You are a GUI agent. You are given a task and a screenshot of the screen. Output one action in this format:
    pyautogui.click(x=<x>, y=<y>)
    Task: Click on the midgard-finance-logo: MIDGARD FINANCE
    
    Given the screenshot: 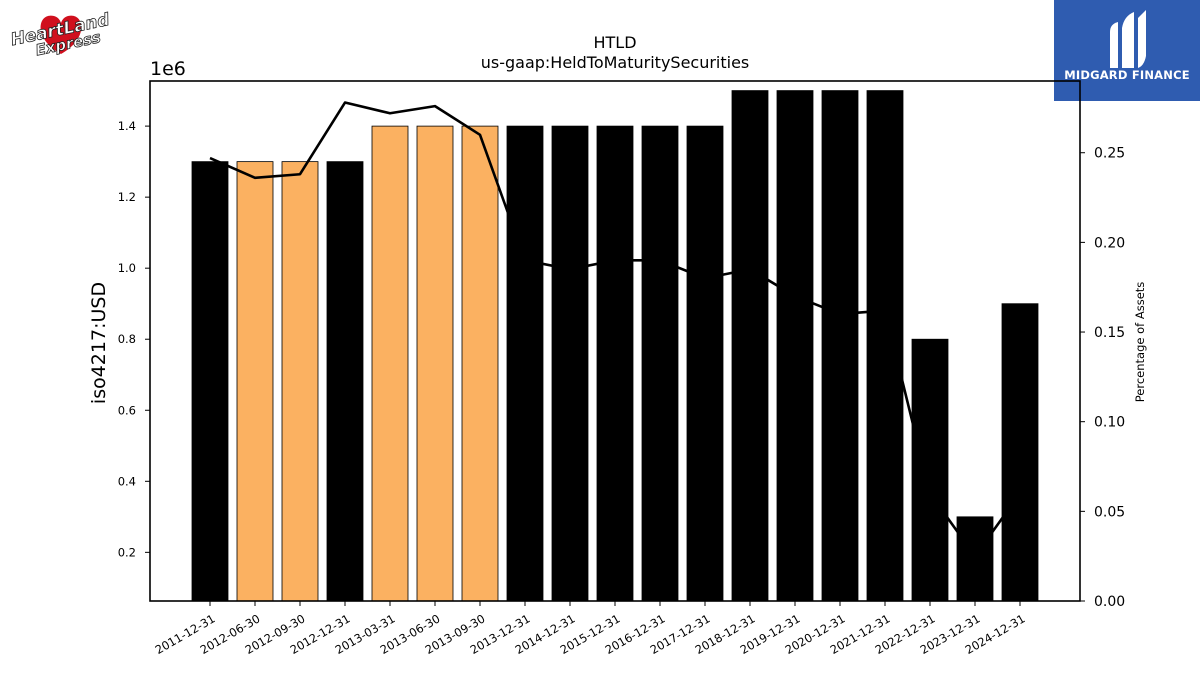 What is the action you would take?
    pyautogui.click(x=1127, y=50)
    